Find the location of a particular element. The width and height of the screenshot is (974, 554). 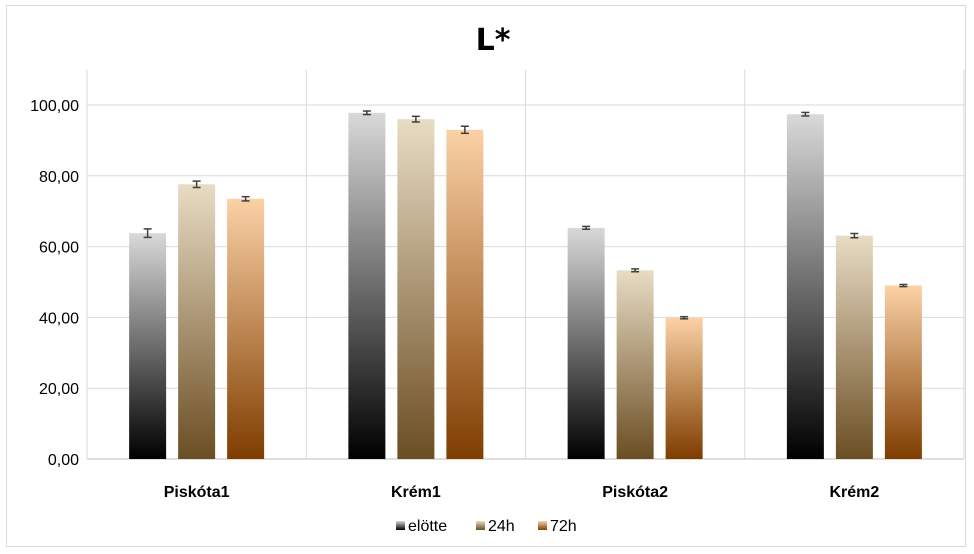

x-tick-label: Piskóta1 is located at coordinates (197, 492).